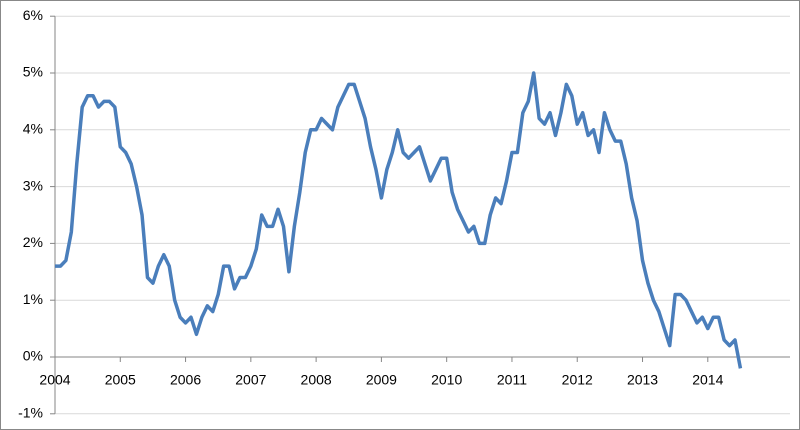 The height and width of the screenshot is (430, 800). What do you see at coordinates (446, 380) in the screenshot?
I see `x-tick-label: 2010` at bounding box center [446, 380].